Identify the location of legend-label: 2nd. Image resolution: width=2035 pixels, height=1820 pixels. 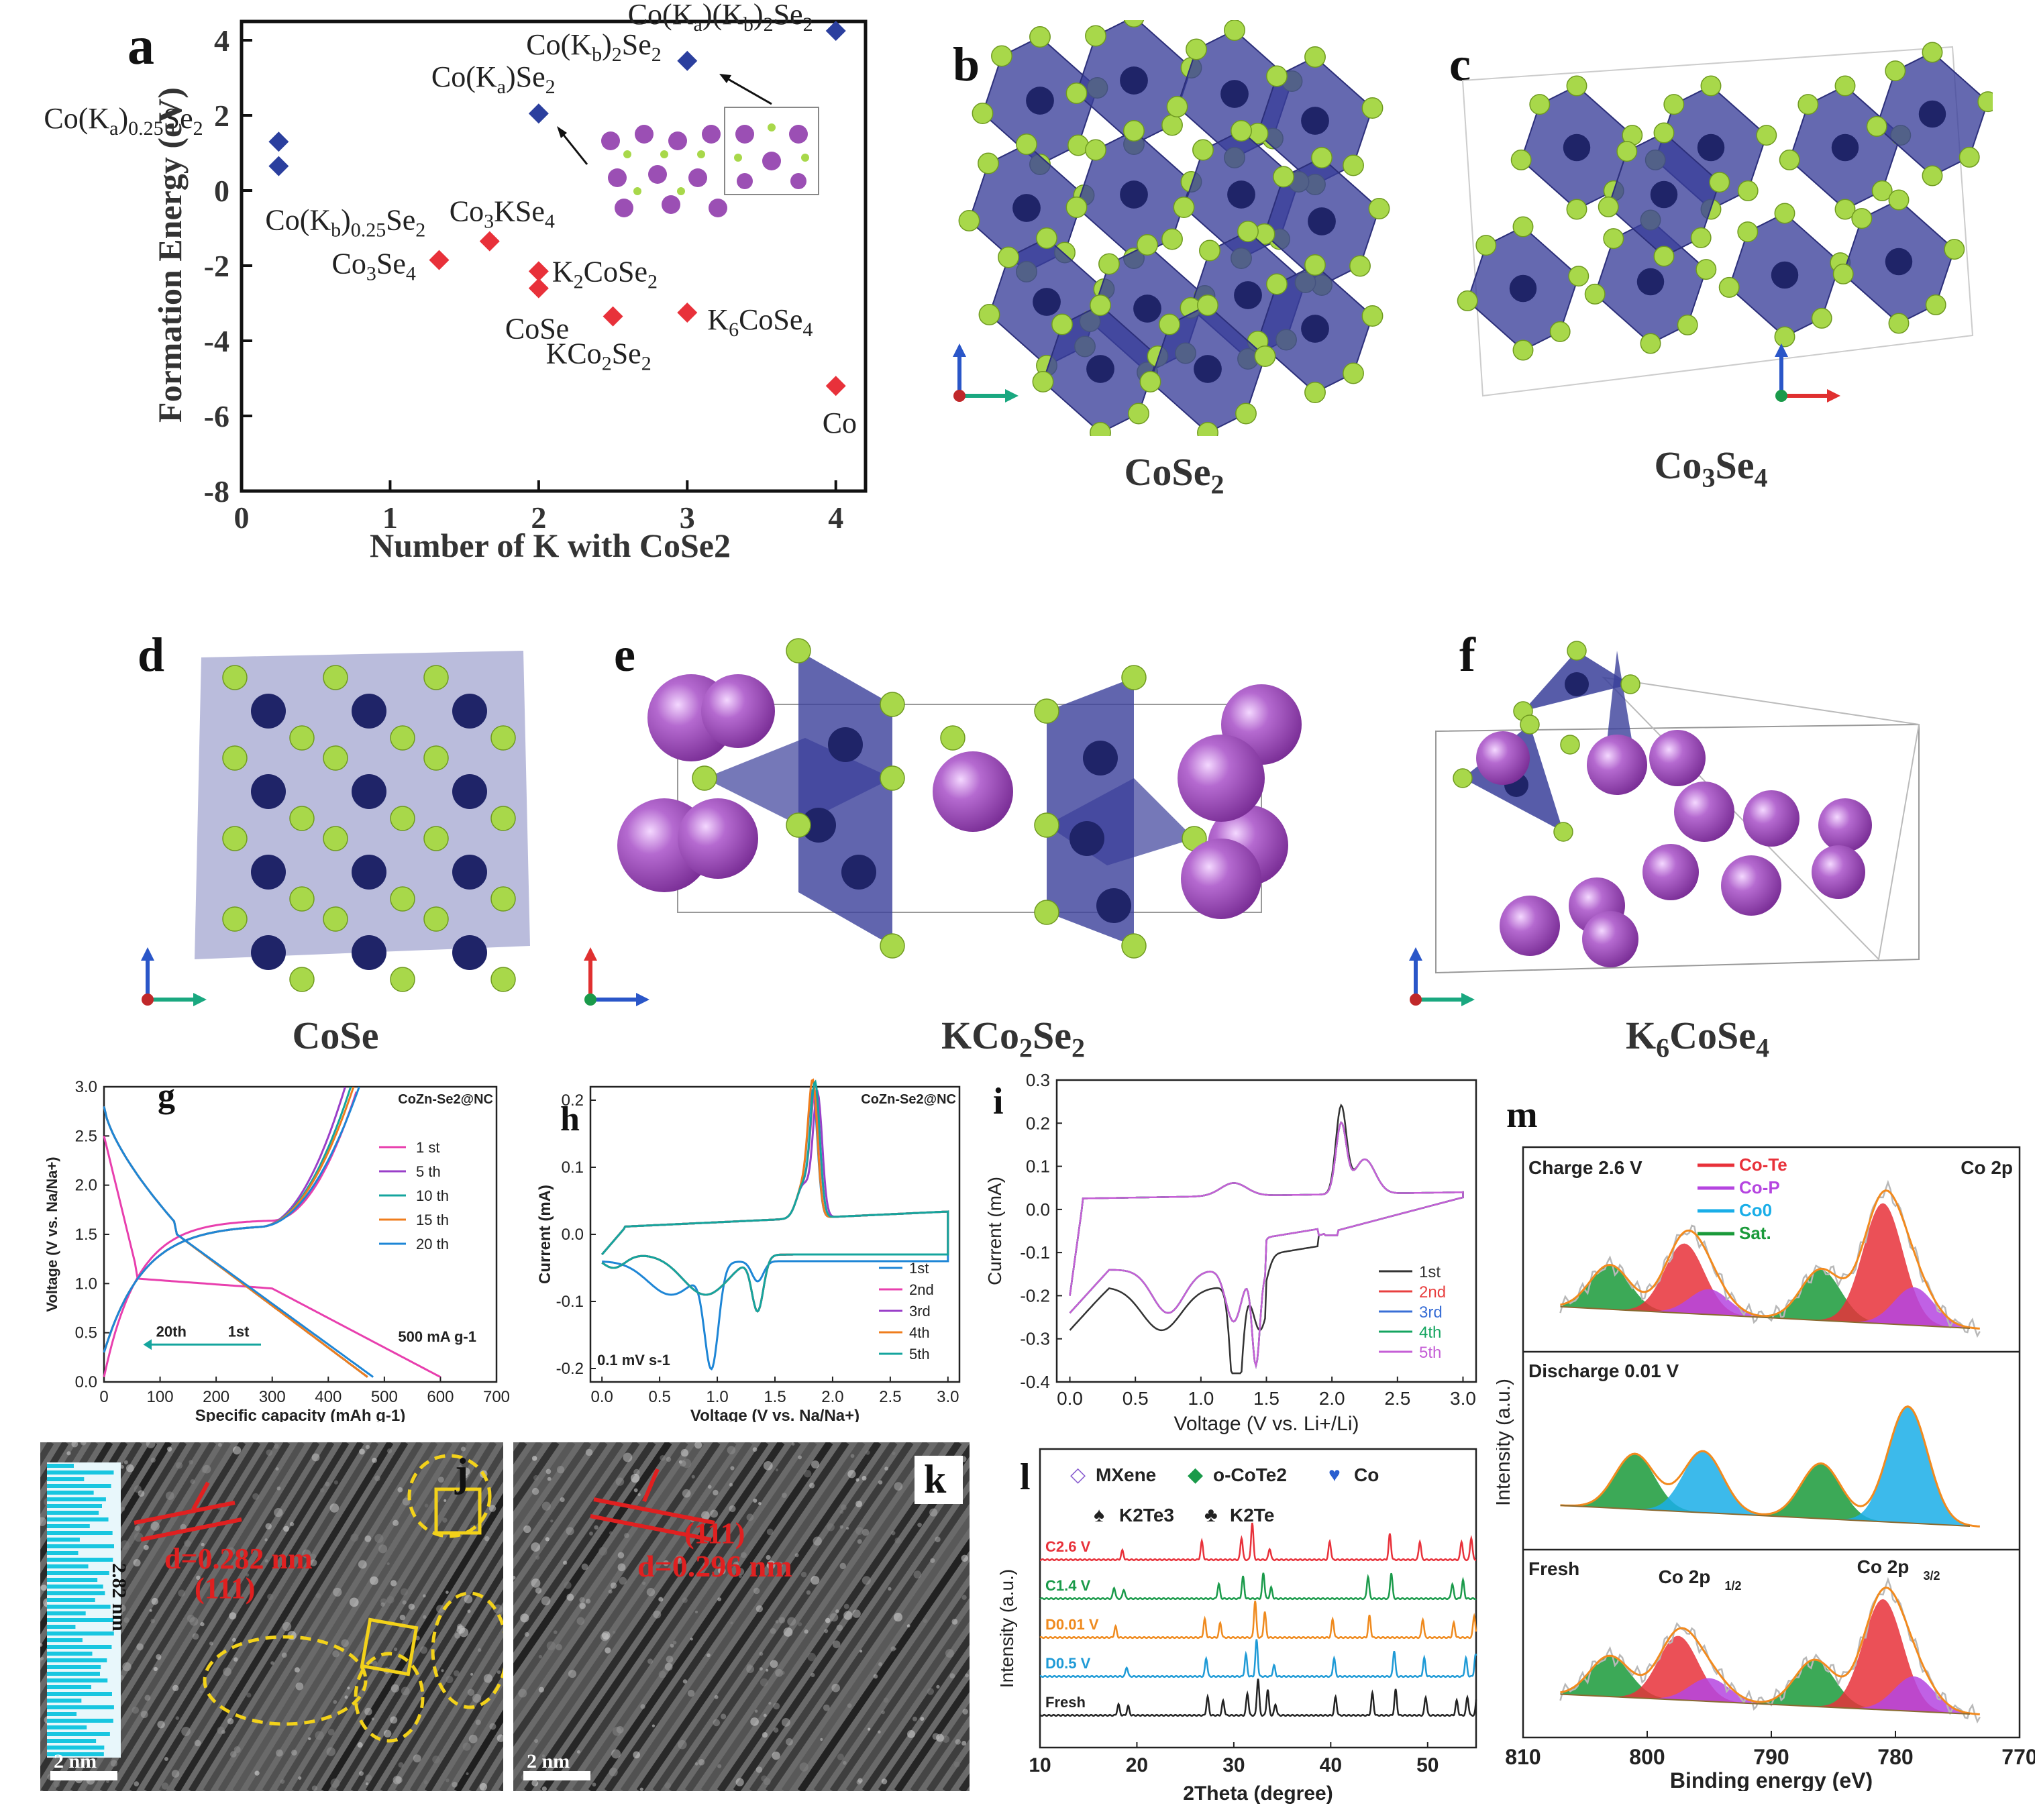
(921, 1289).